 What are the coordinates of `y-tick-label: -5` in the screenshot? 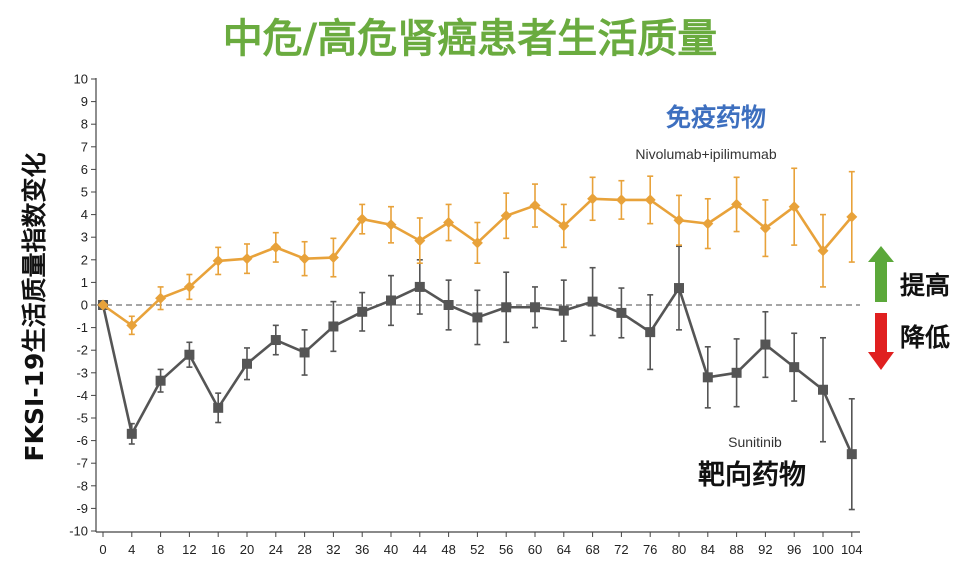 It's located at (82, 418).